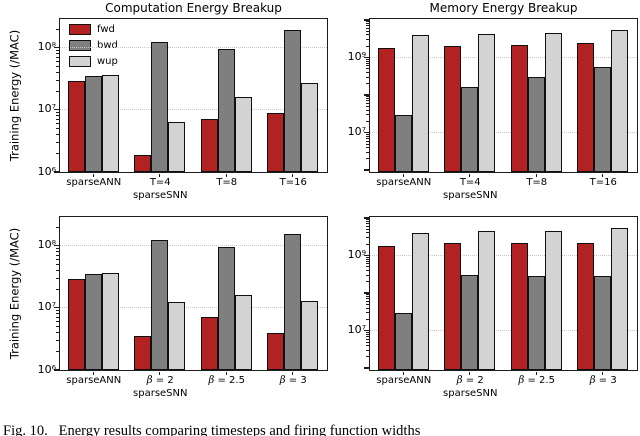 This screenshot has height=436, width=640. I want to click on legend: fwd bwd wup, so click(93, 48).